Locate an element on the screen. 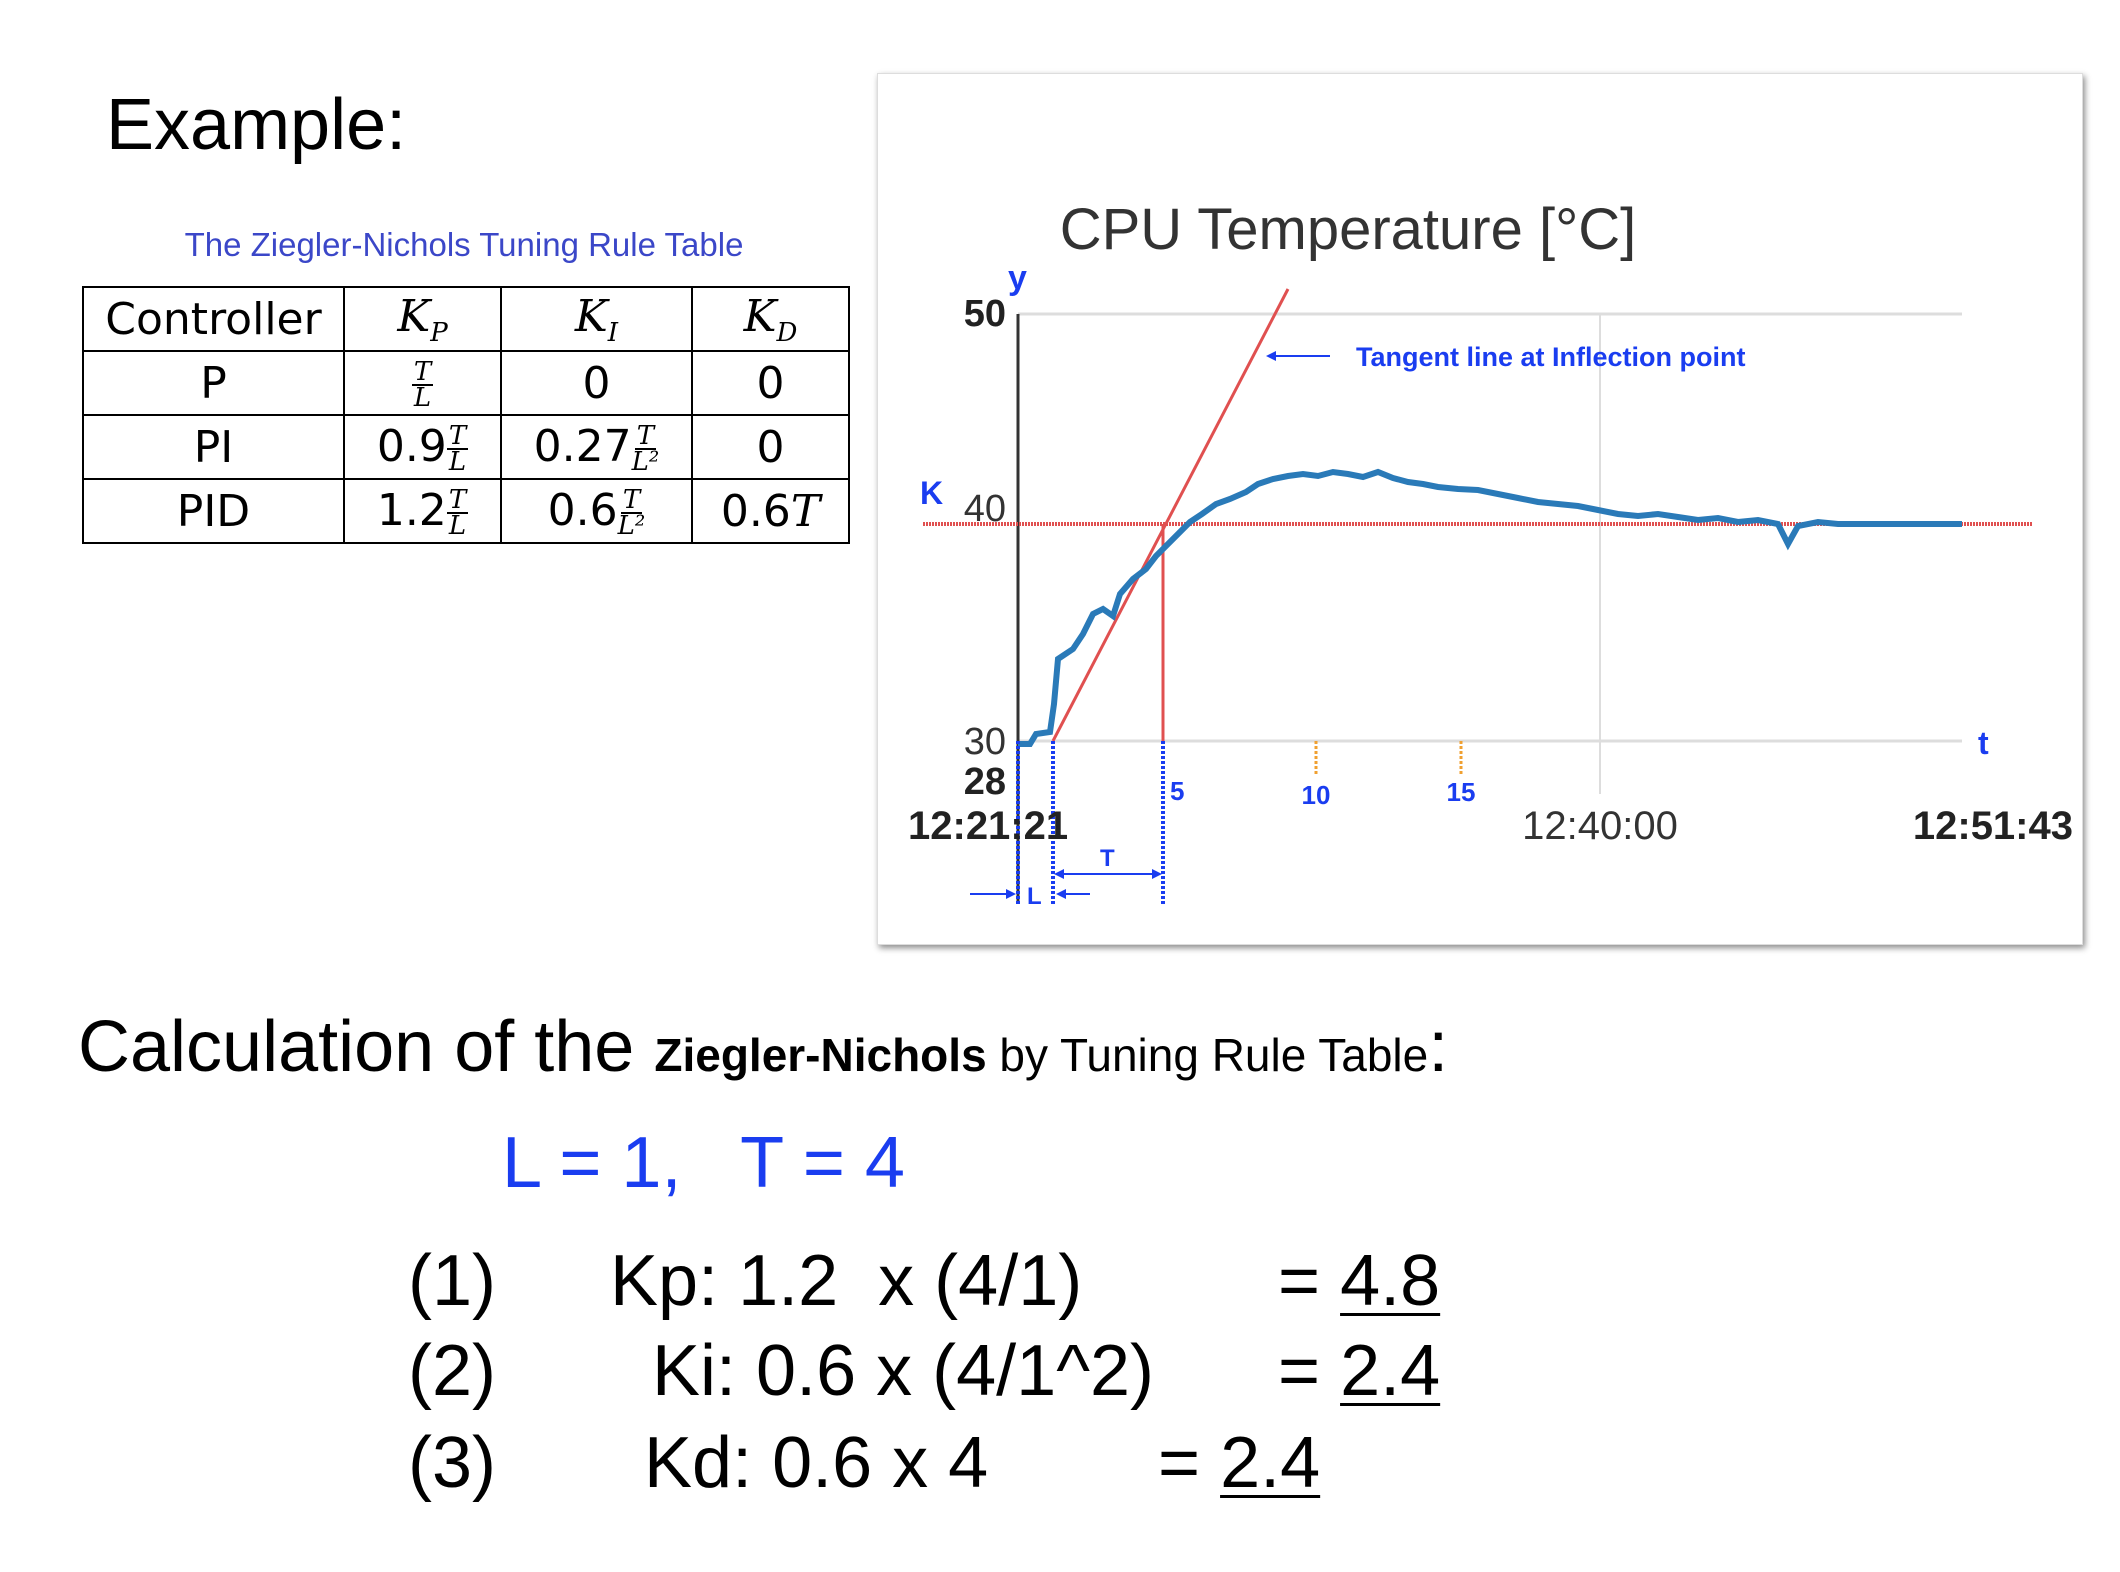 Image resolution: width=2120 pixels, height=1572 pixels. cell-kp: 1.2 T L is located at coordinates (422, 511).